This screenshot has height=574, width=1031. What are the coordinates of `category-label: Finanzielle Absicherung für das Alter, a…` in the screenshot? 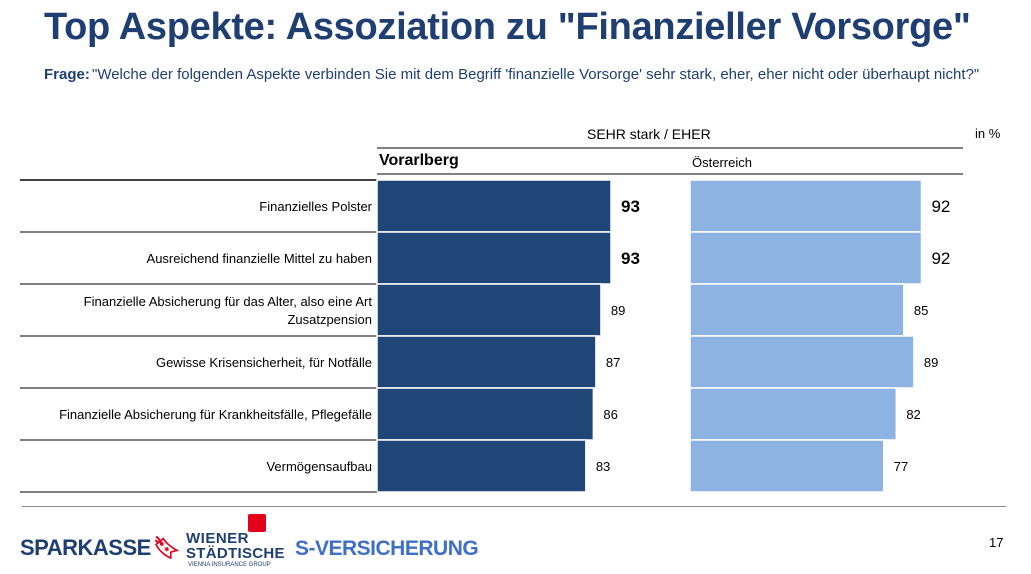 It's located at (228, 310).